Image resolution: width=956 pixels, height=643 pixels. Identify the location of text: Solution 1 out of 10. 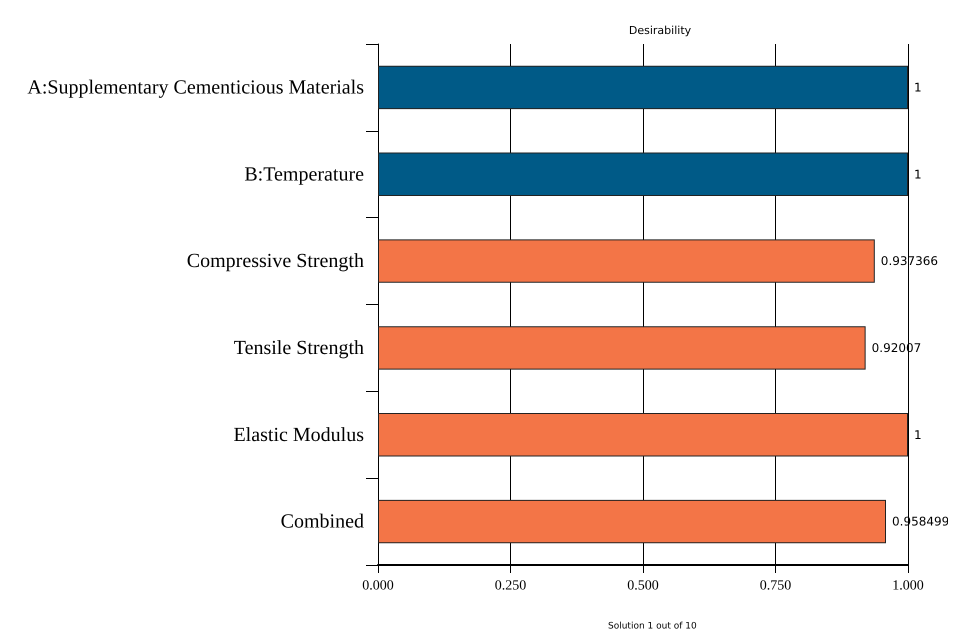
(652, 627).